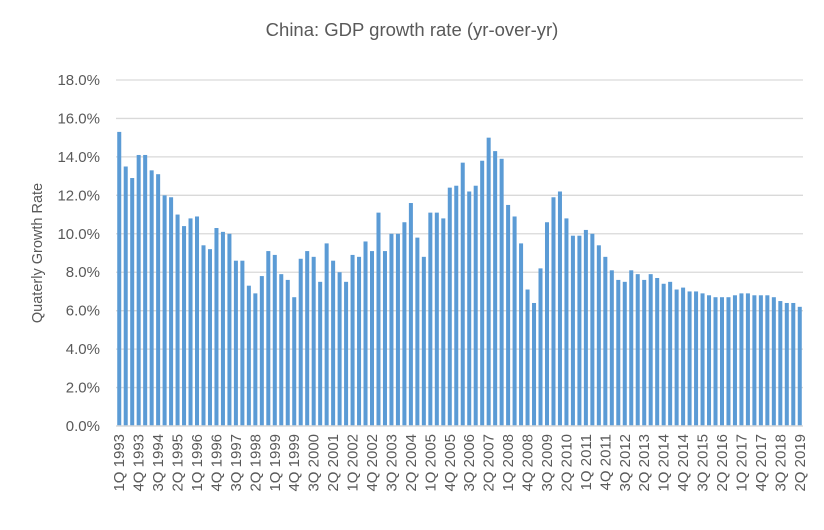  What do you see at coordinates (489, 463) in the screenshot?
I see `x-tick-label: 2Q 2007` at bounding box center [489, 463].